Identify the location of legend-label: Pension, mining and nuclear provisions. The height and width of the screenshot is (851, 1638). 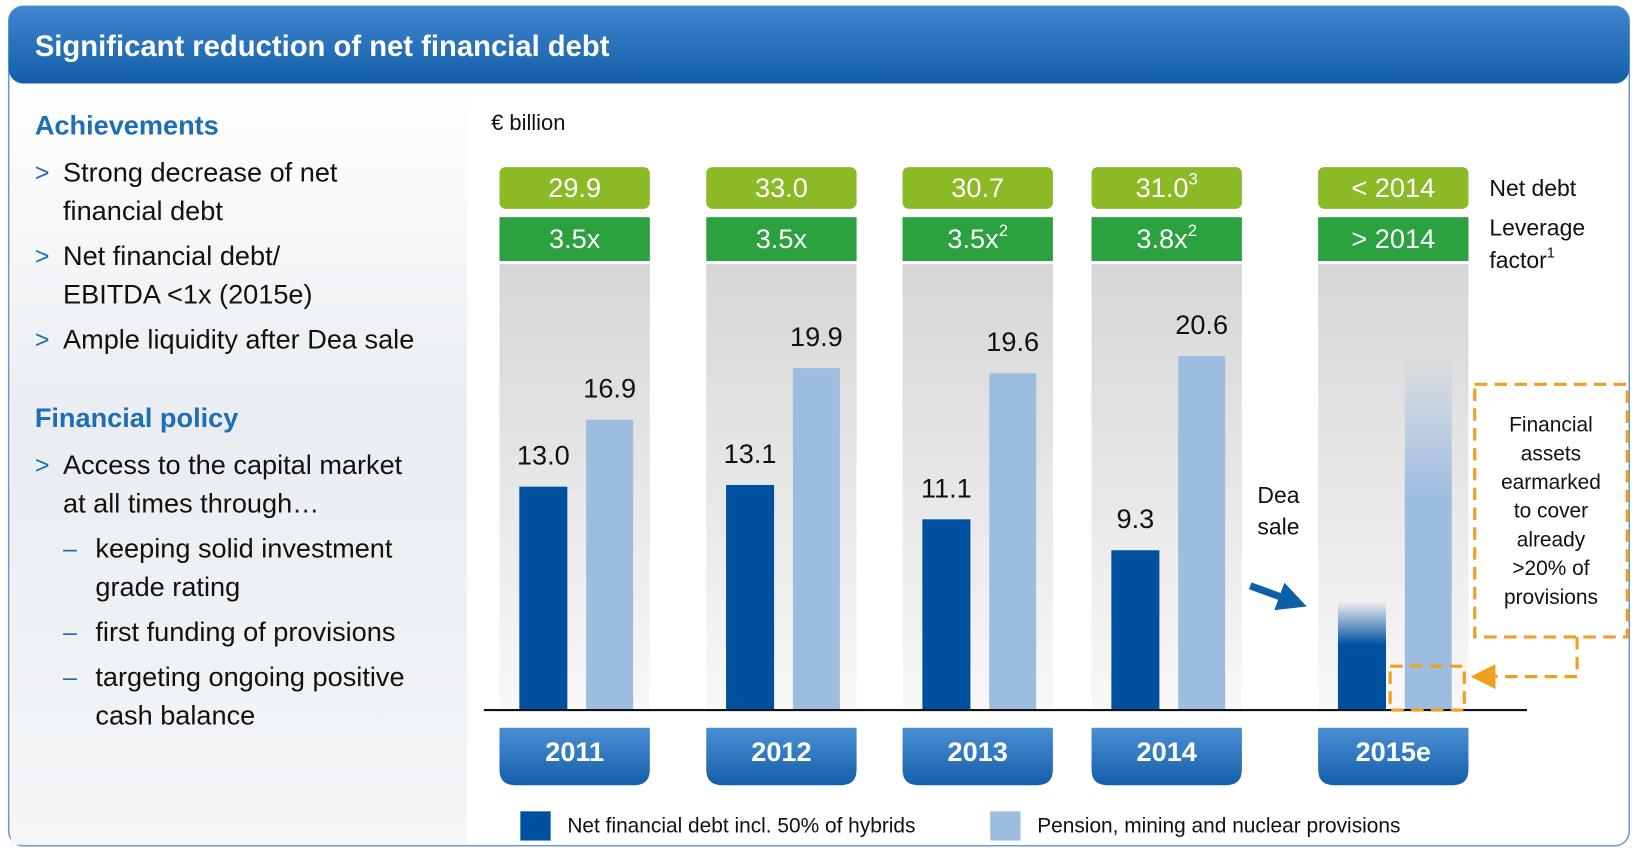
(1218, 825).